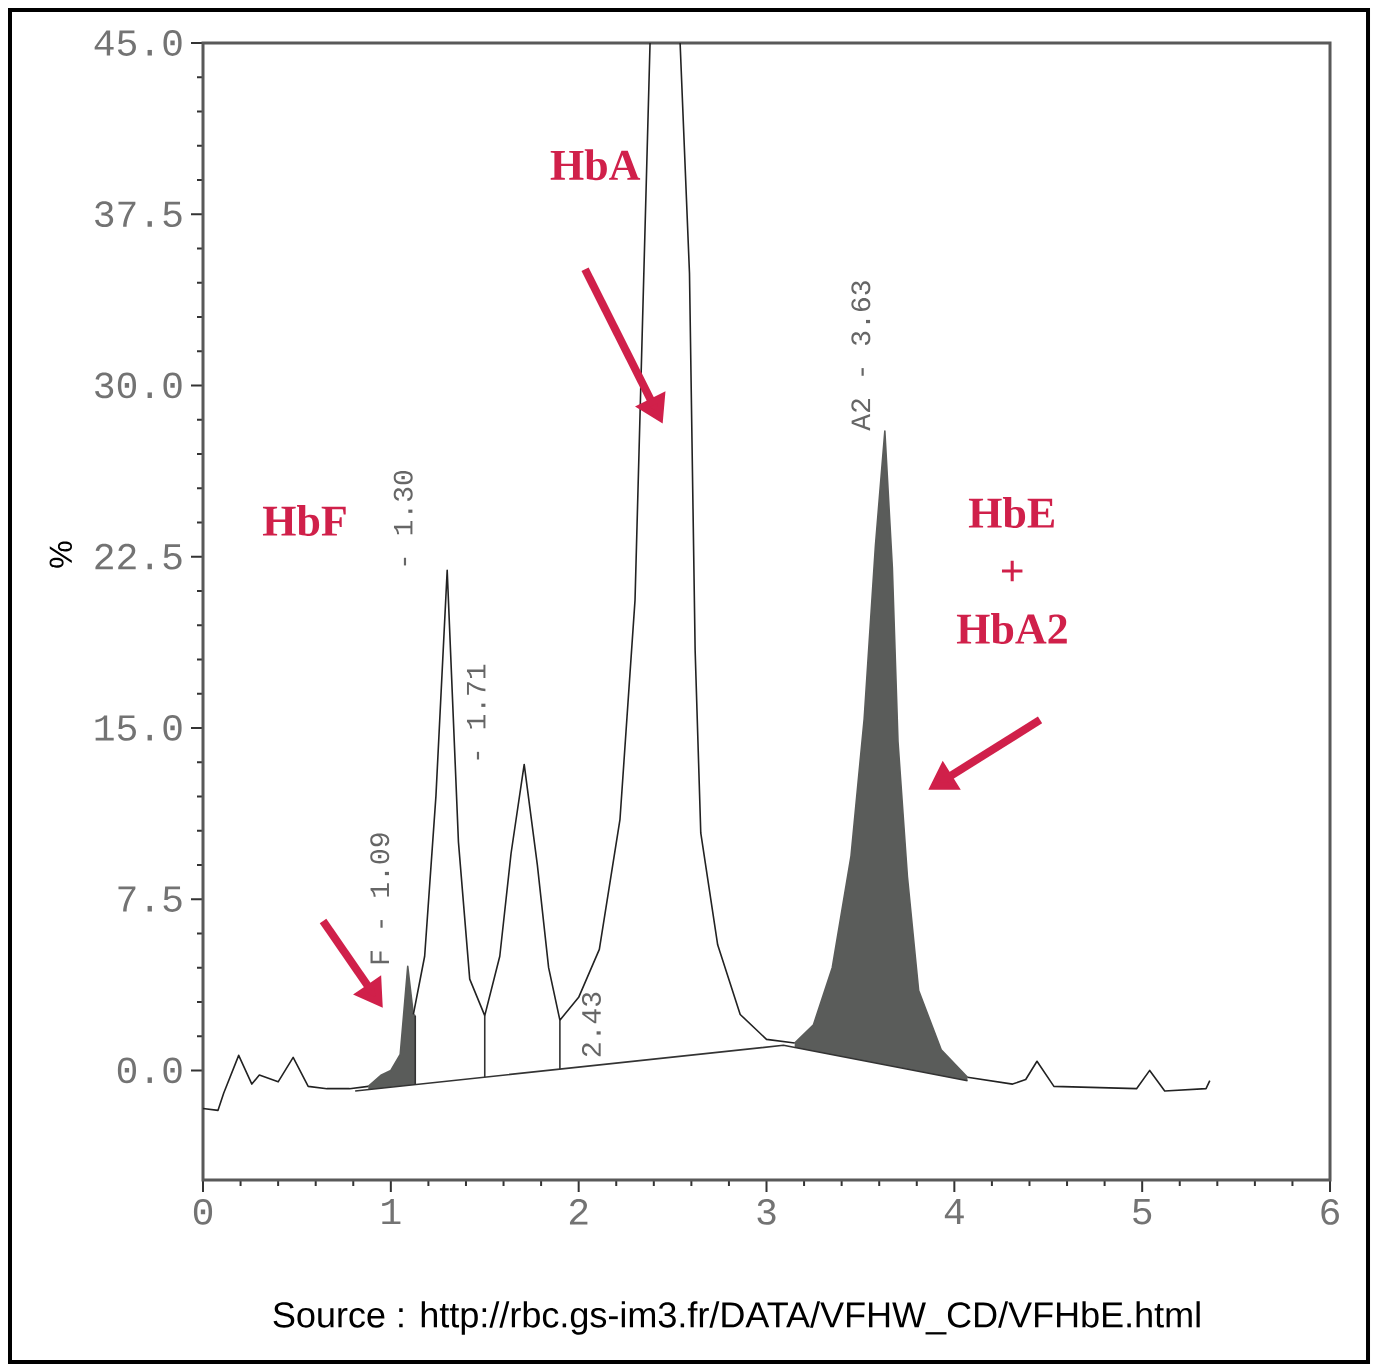 This screenshot has height=1365, width=1373. Describe the element at coordinates (476, 712) in the screenshot. I see `annotation: - 1.71` at that location.